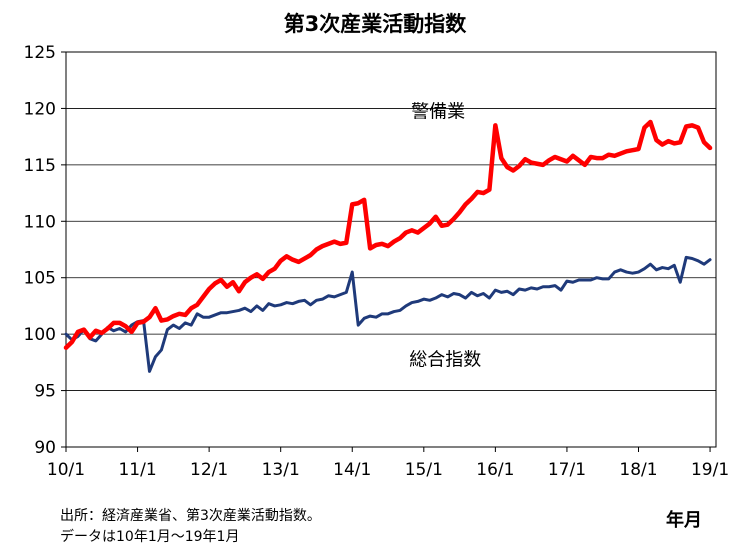  Describe the element at coordinates (45, 392) in the screenshot. I see `y-tick-label-95: 95` at that location.